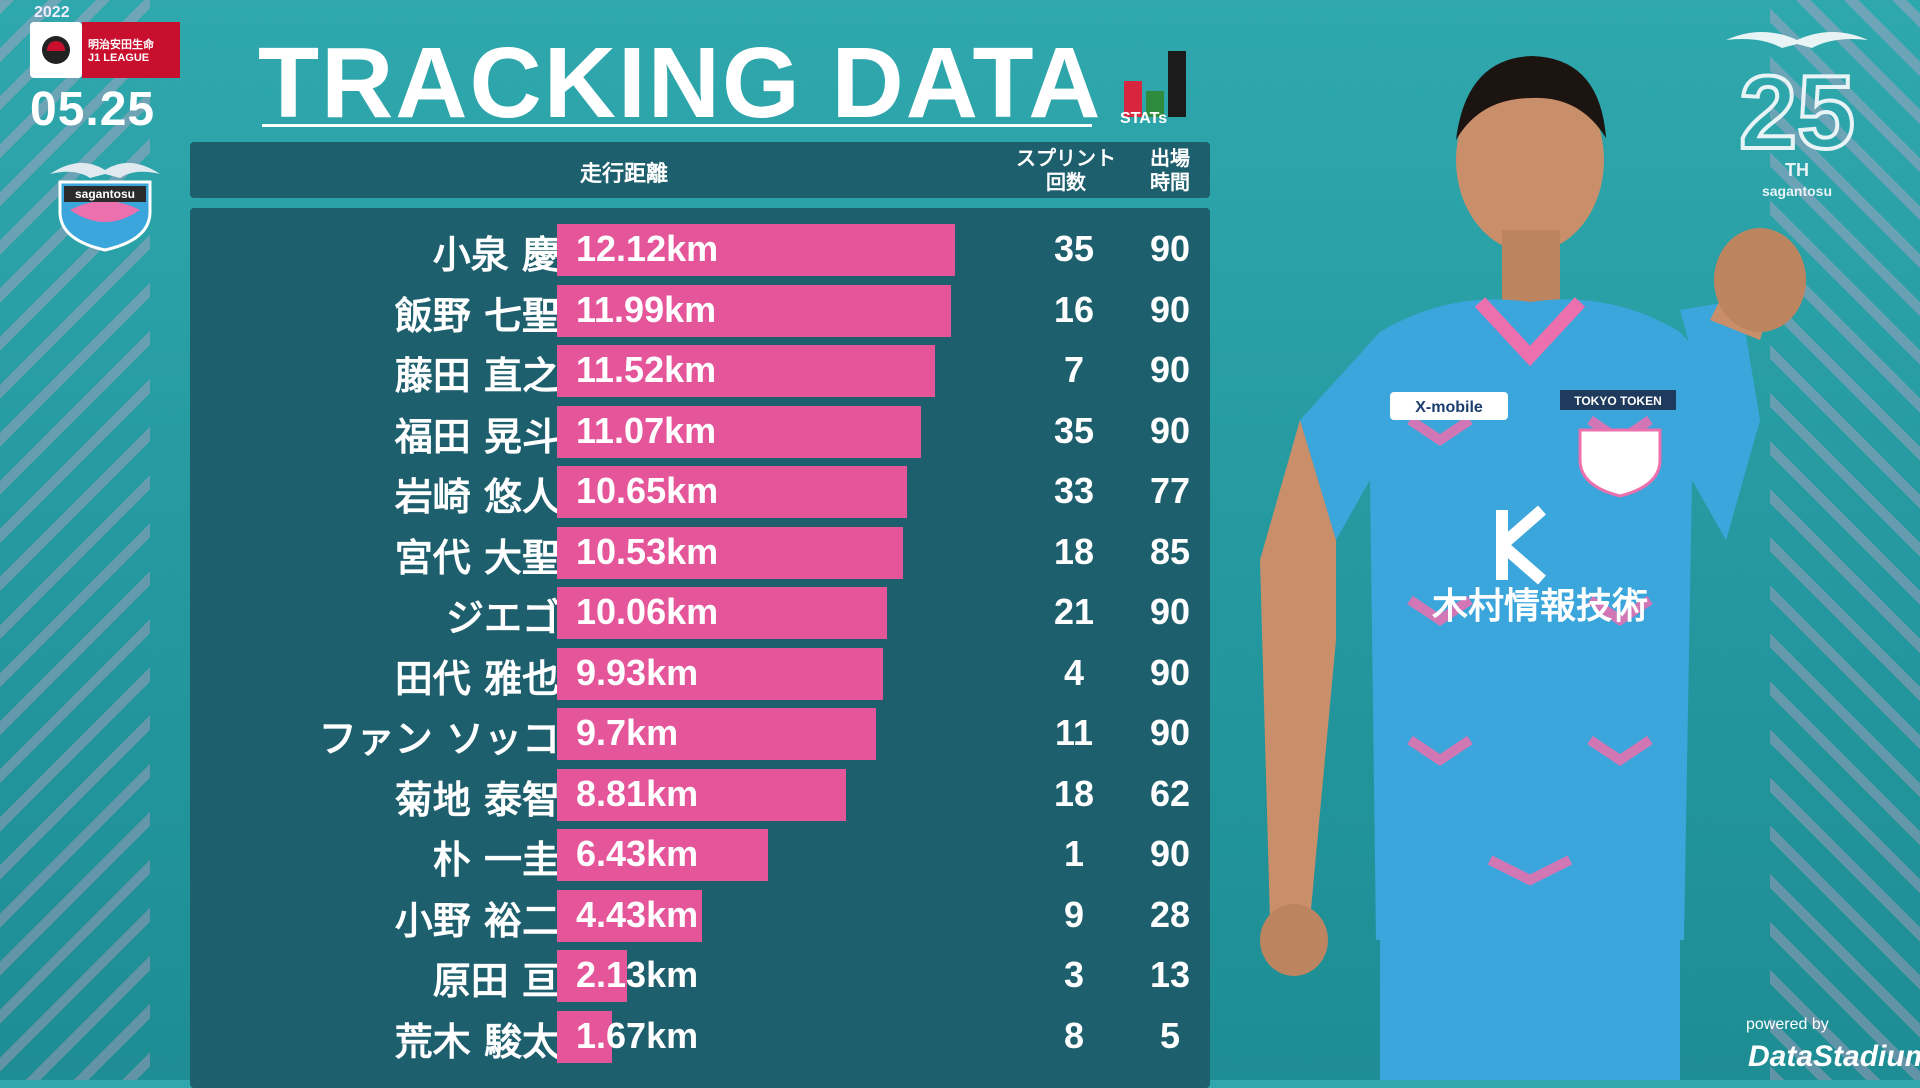  Describe the element at coordinates (1074, 309) in the screenshot. I see `sprint-count: 16` at that location.